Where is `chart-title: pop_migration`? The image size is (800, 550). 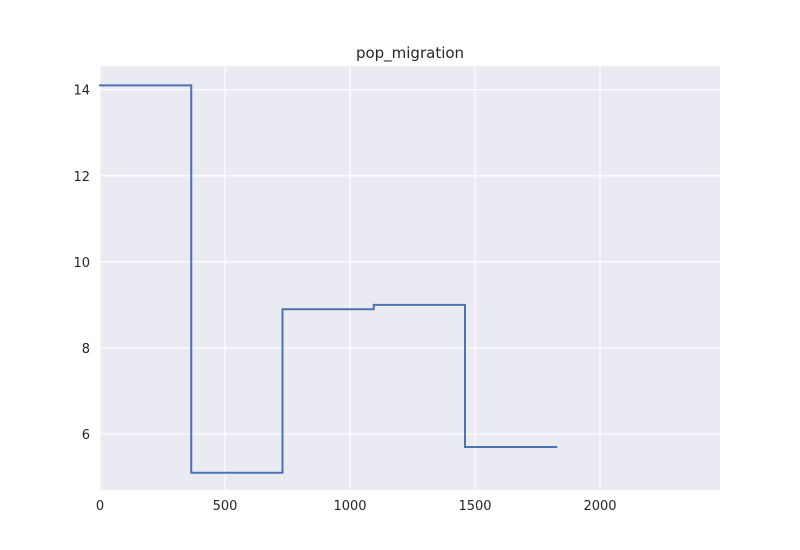
chart-title: pop_migration is located at coordinates (410, 53).